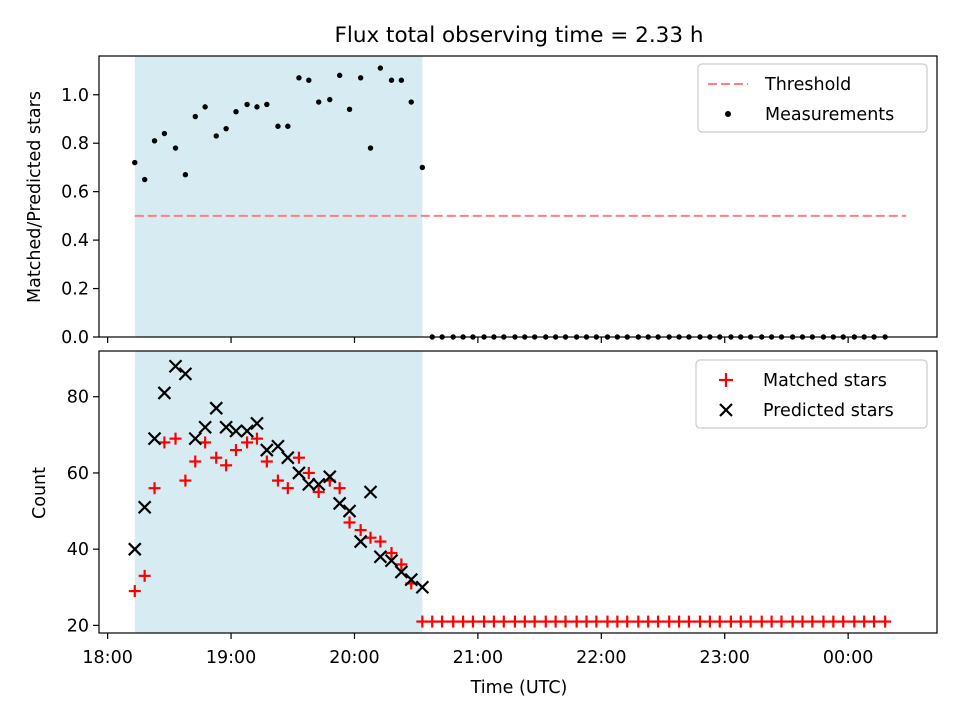 The width and height of the screenshot is (960, 724). What do you see at coordinates (278, 196) in the screenshot?
I see `top-observing-window` at bounding box center [278, 196].